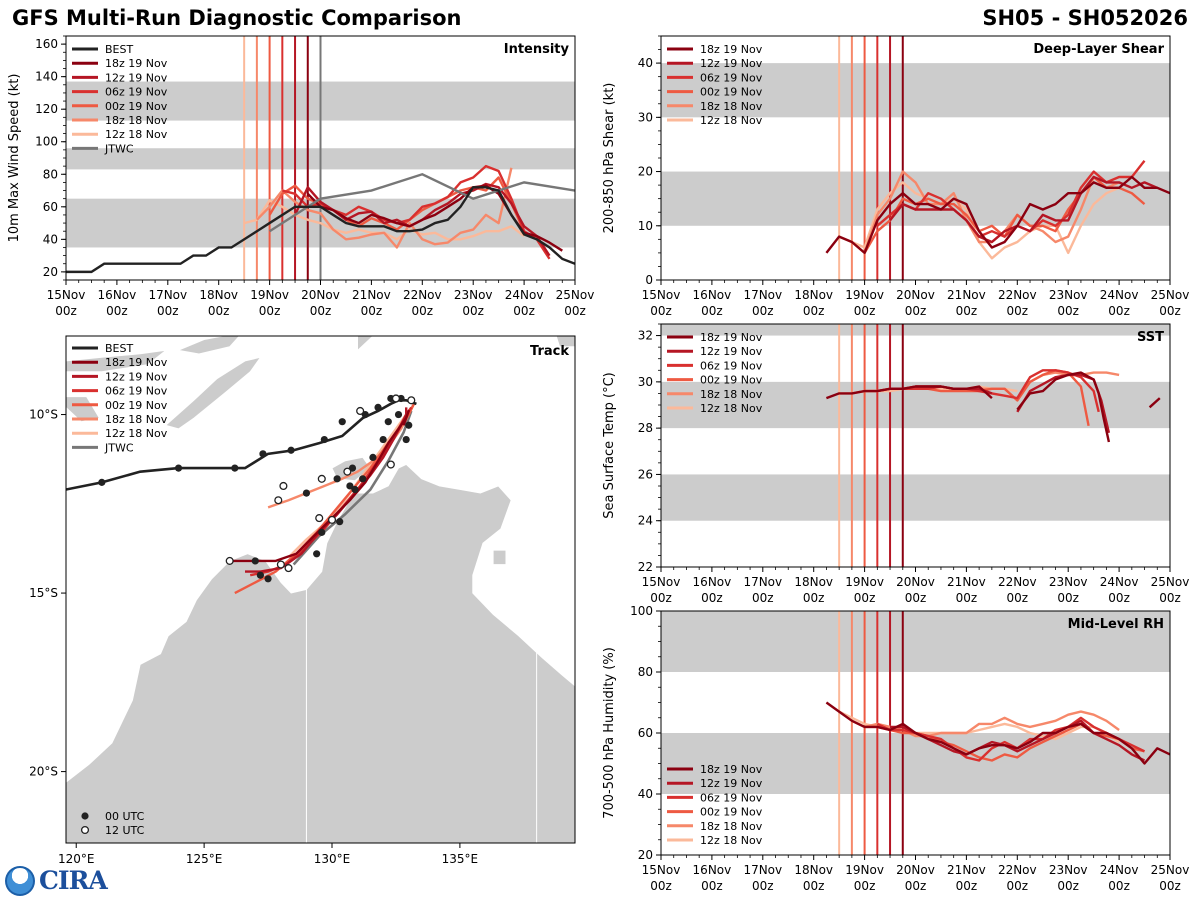 Image resolution: width=1200 pixels, height=900 pixels. What do you see at coordinates (915, 445) in the screenshot?
I see `sst-plot-area` at bounding box center [915, 445].